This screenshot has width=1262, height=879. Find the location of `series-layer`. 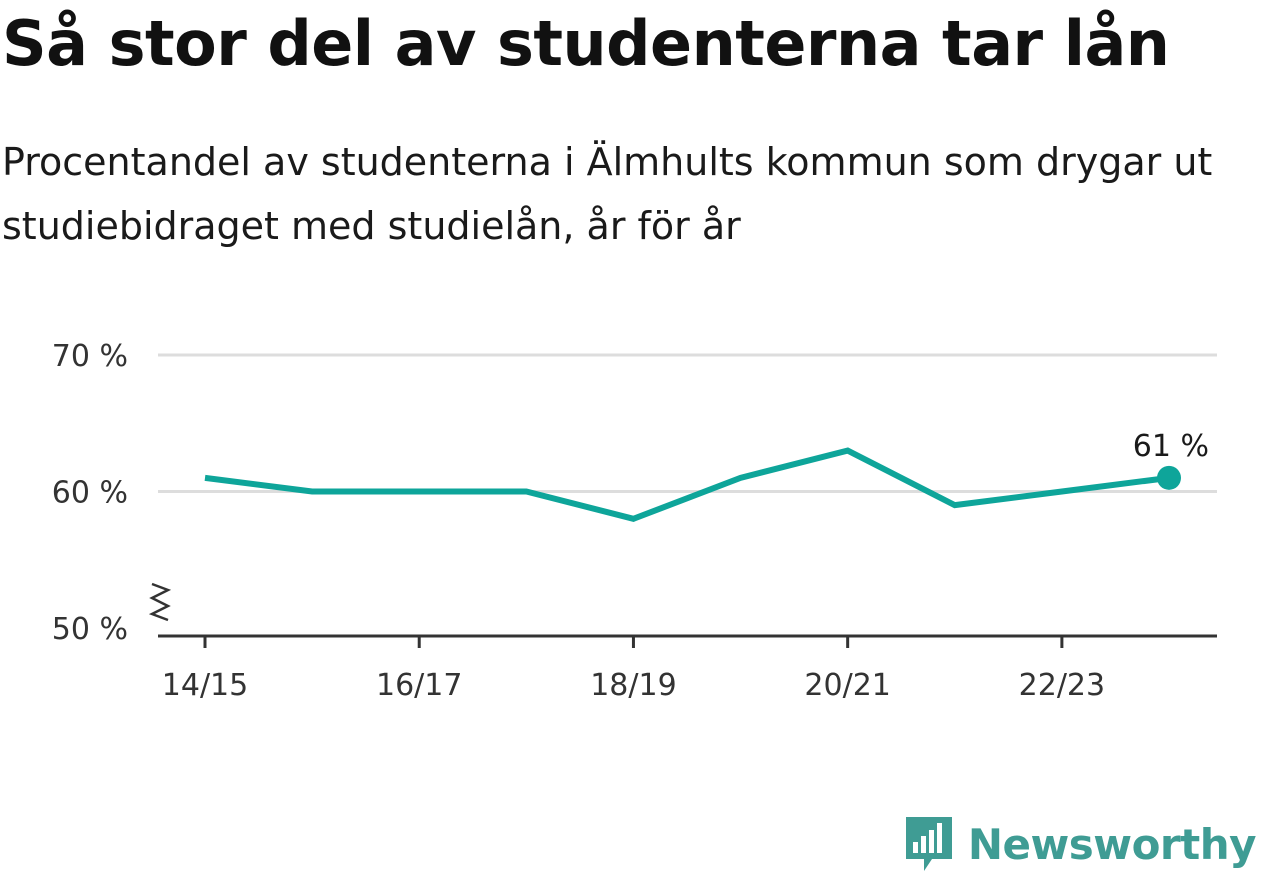

series-layer is located at coordinates (691, 484).